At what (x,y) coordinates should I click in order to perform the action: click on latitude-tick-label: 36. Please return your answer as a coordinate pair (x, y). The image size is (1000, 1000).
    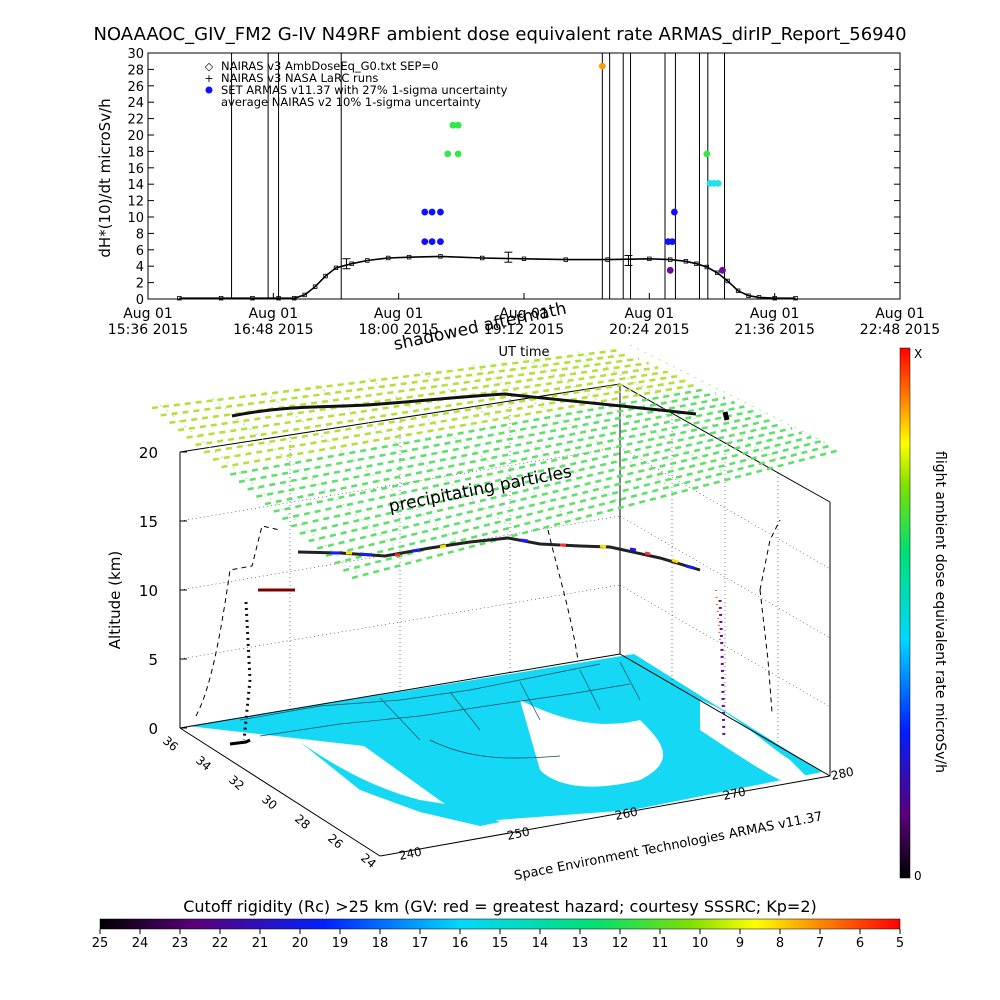
    Looking at the image, I should click on (170, 744).